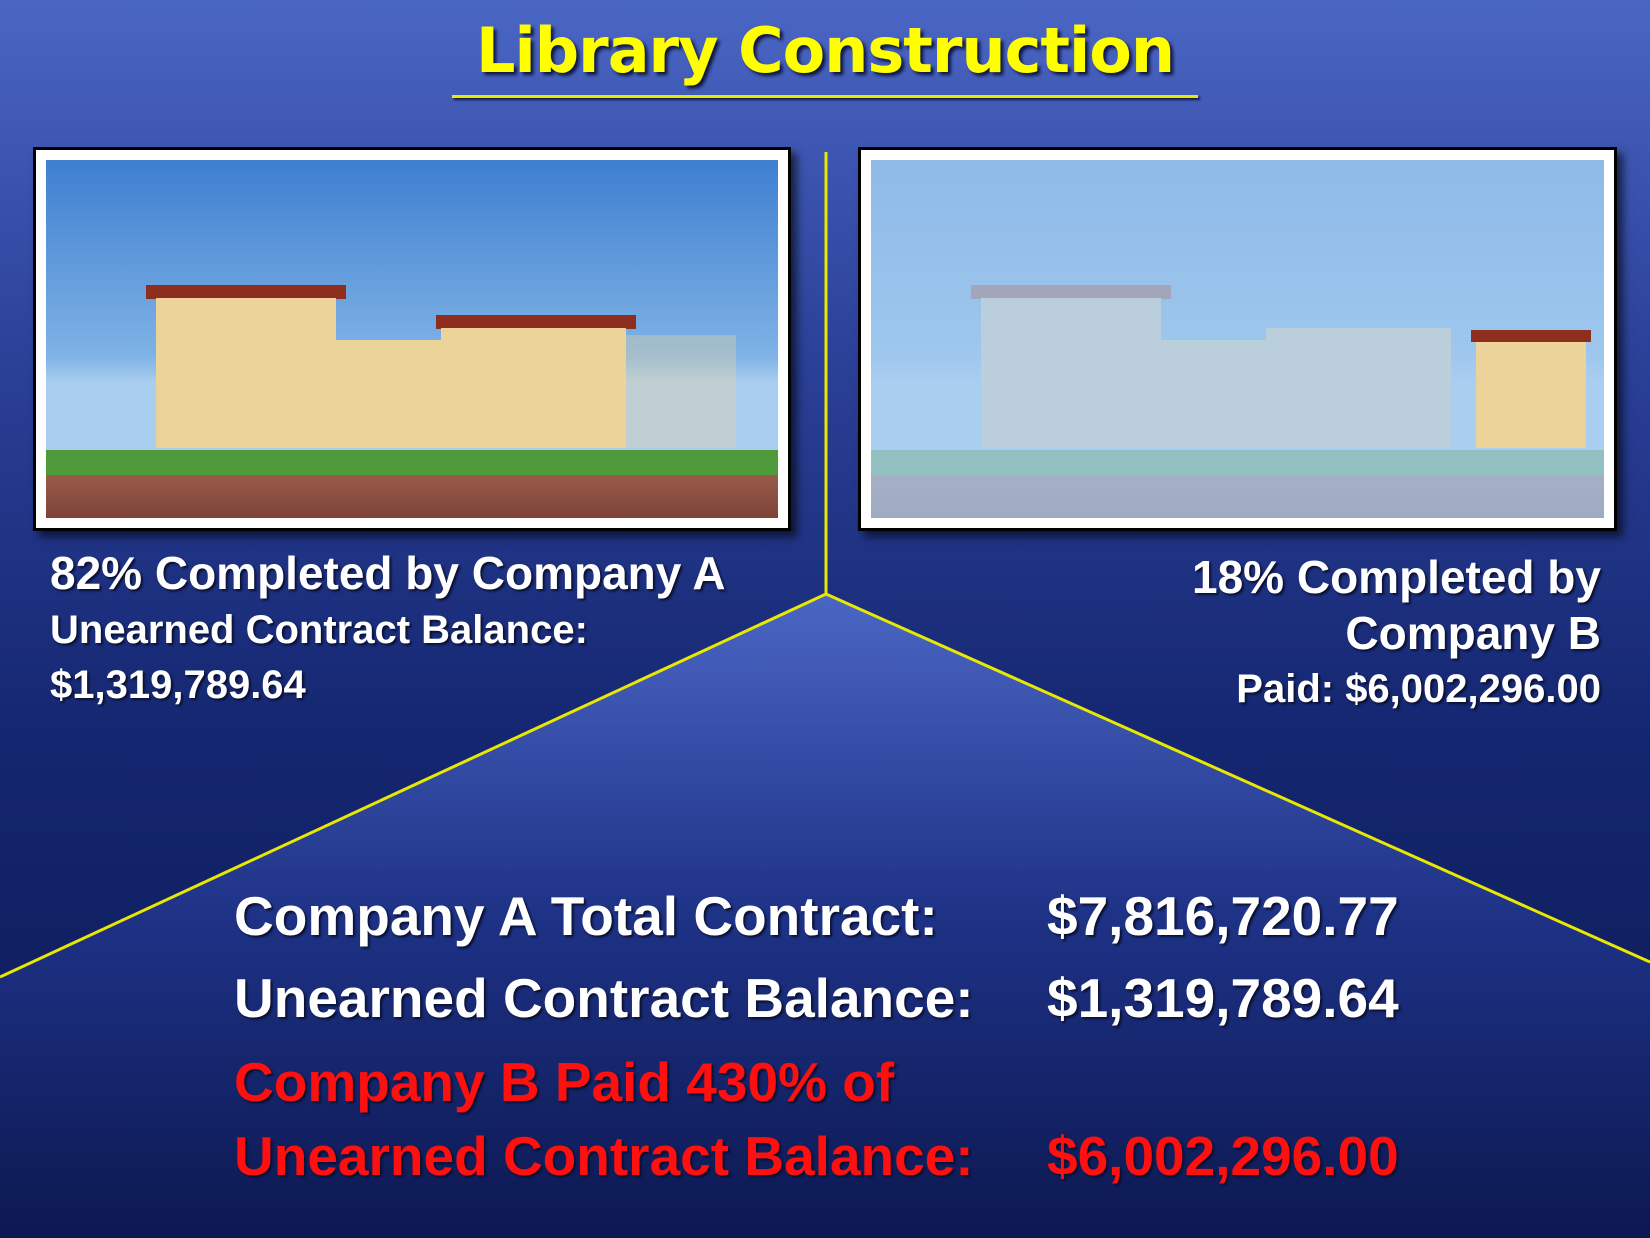 The width and height of the screenshot is (1650, 1238). What do you see at coordinates (1418, 689) in the screenshot?
I see `company-b-paid: Paid: $6,002,296.00` at bounding box center [1418, 689].